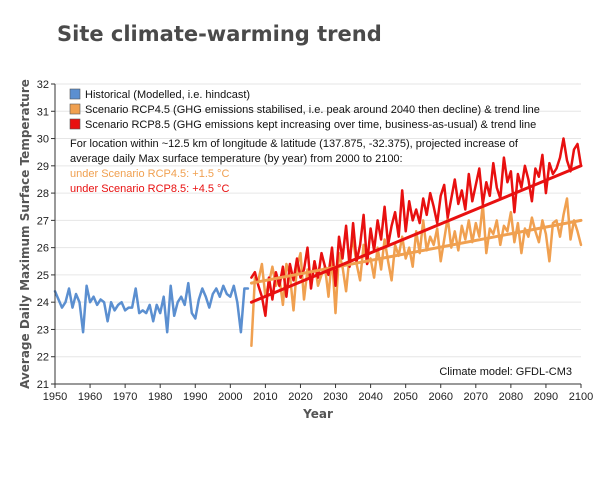 This screenshot has height=480, width=600. I want to click on x-tick-label: 2090, so click(546, 397).